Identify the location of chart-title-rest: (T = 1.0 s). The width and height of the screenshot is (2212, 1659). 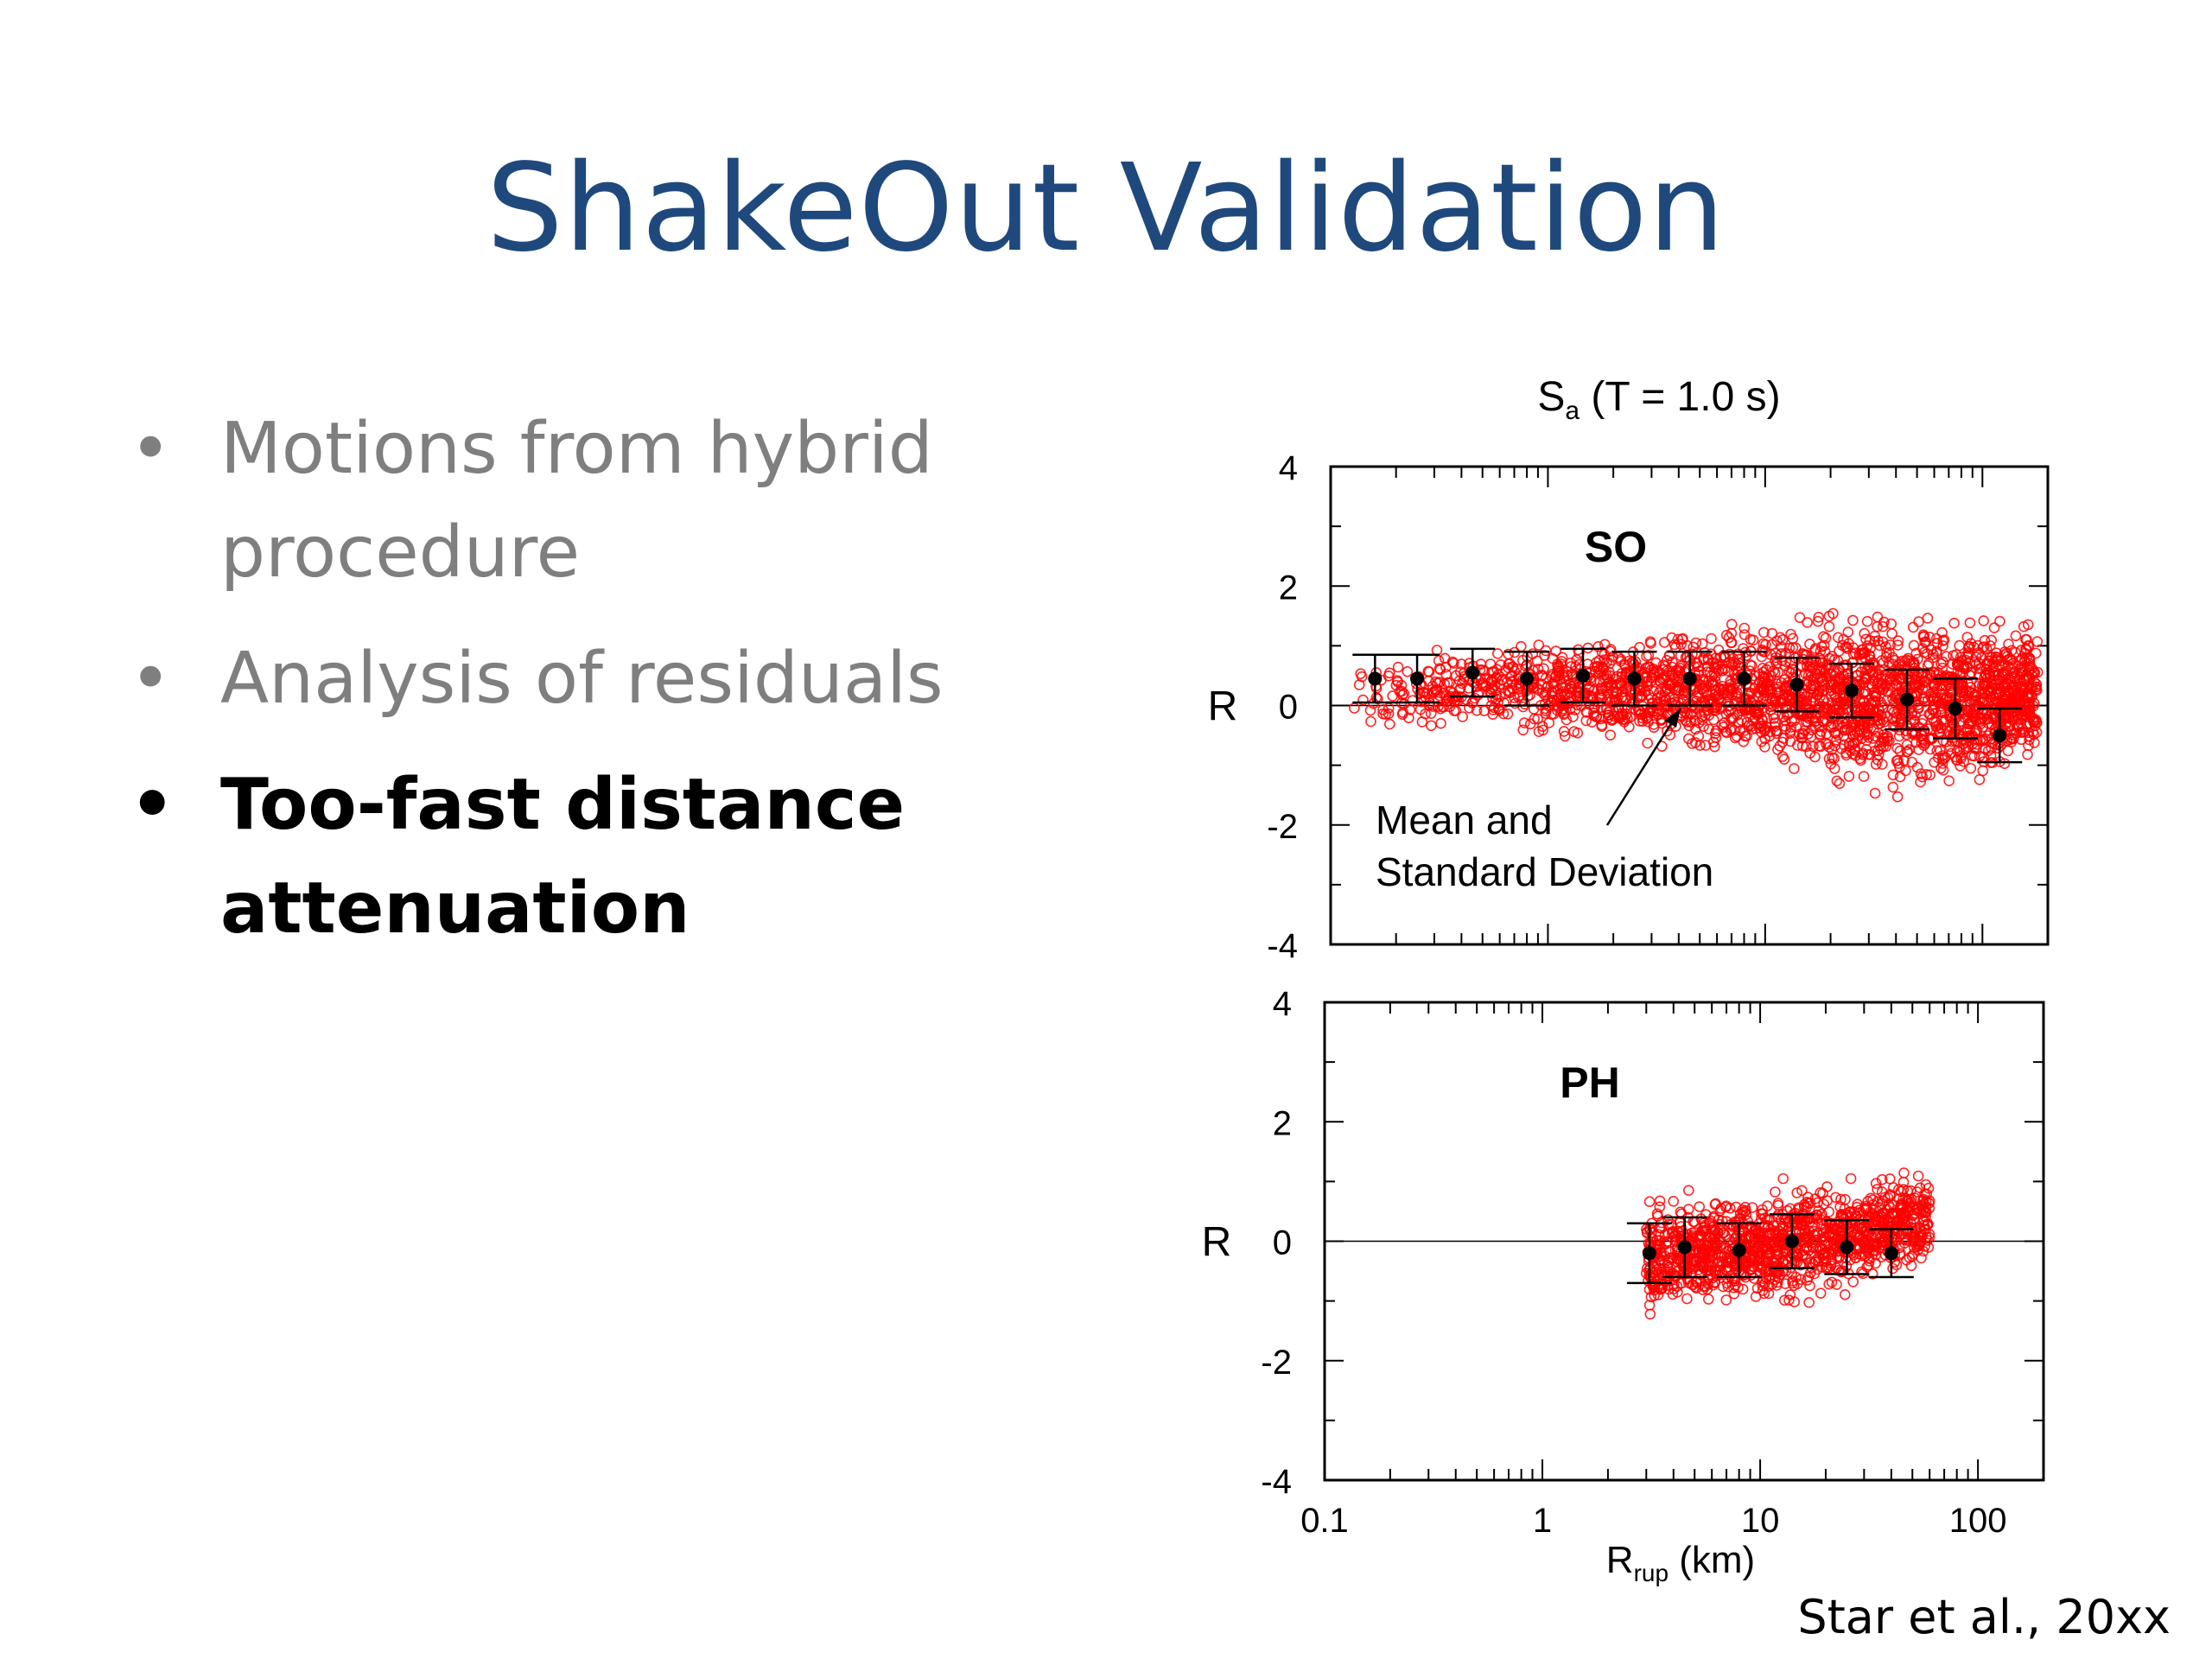
(1680, 397).